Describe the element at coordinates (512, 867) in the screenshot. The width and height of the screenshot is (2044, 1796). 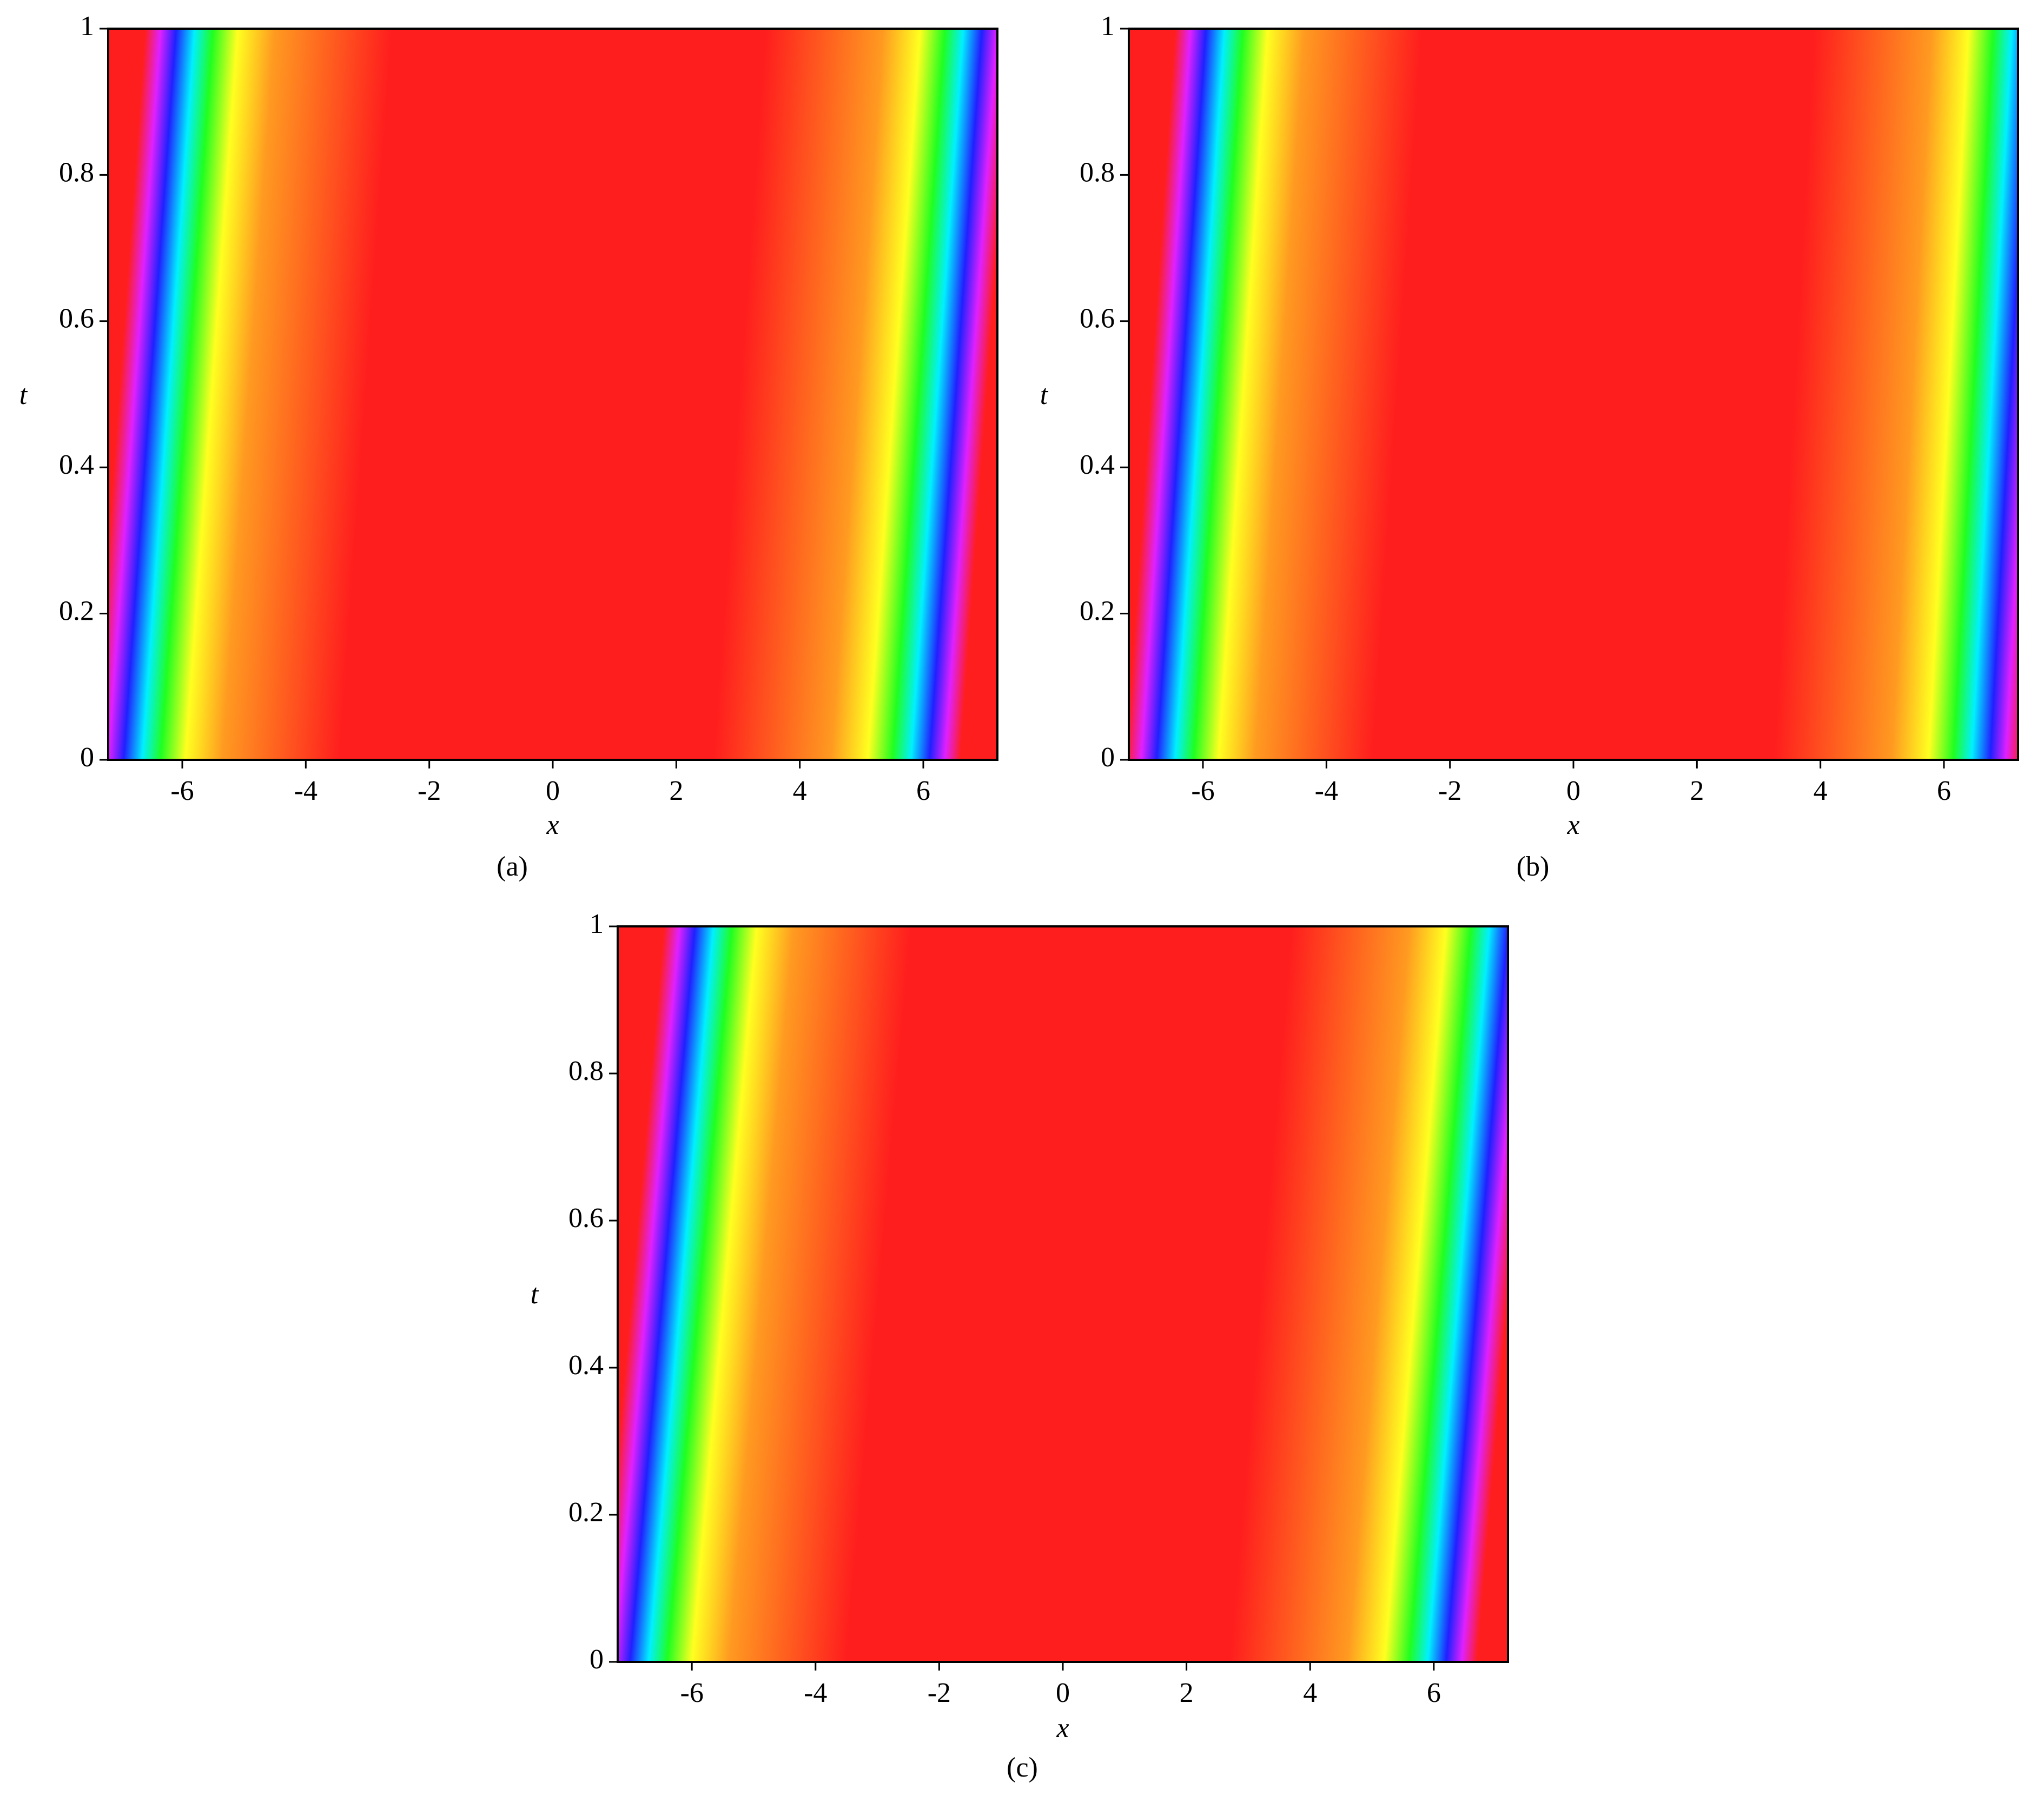
I see `caption: (a)` at that location.